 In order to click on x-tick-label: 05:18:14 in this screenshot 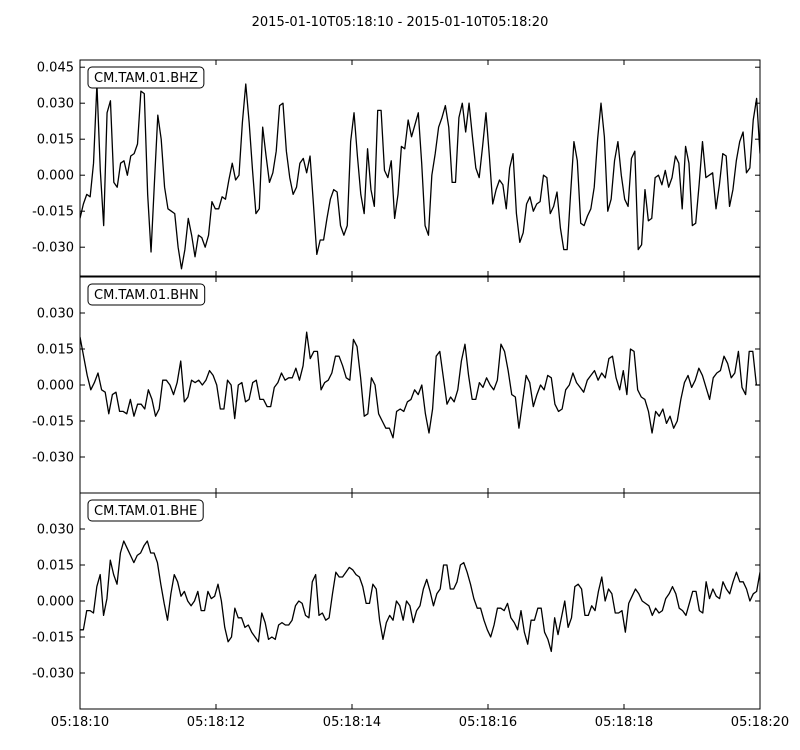, I will do `click(352, 722)`.